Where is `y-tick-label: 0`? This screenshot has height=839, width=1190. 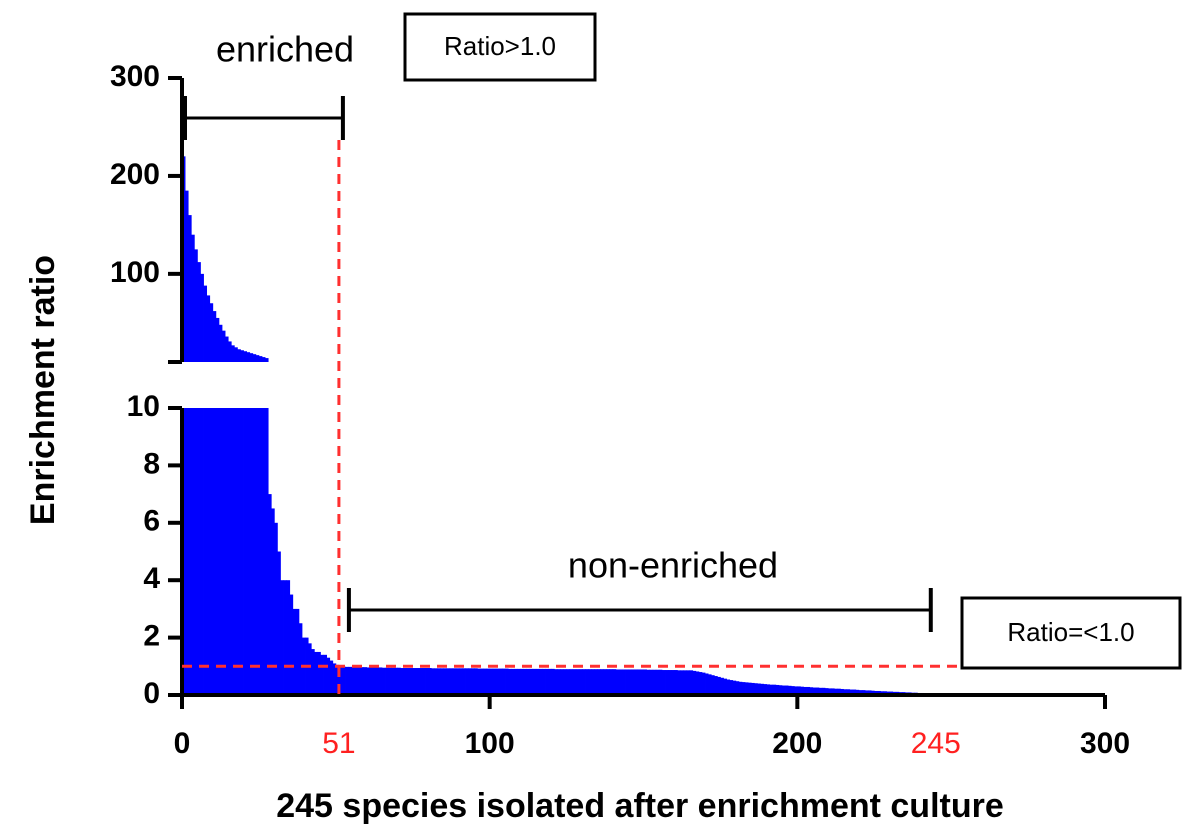 y-tick-label: 0 is located at coordinates (151, 693).